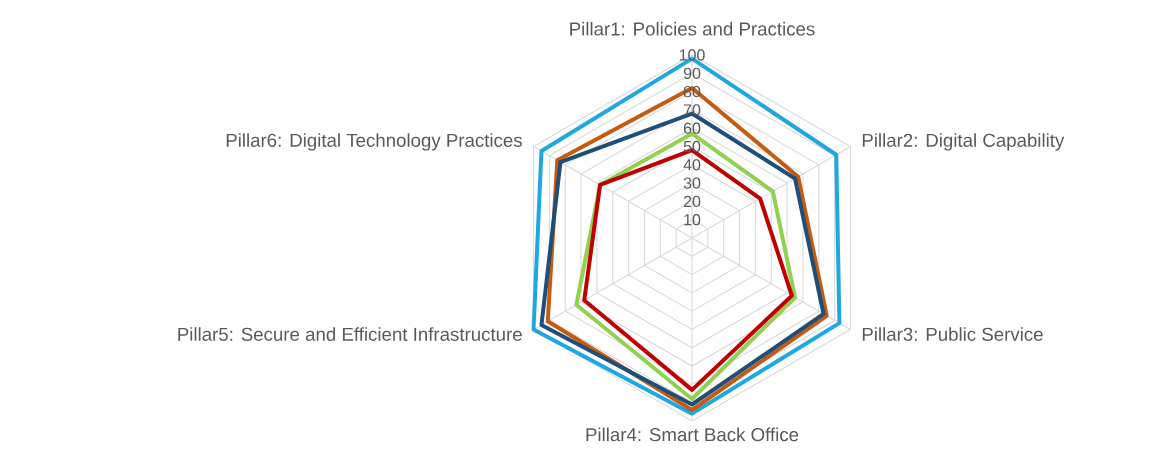 This screenshot has width=1167, height=466. I want to click on y-tick-label: 60, so click(692, 128).